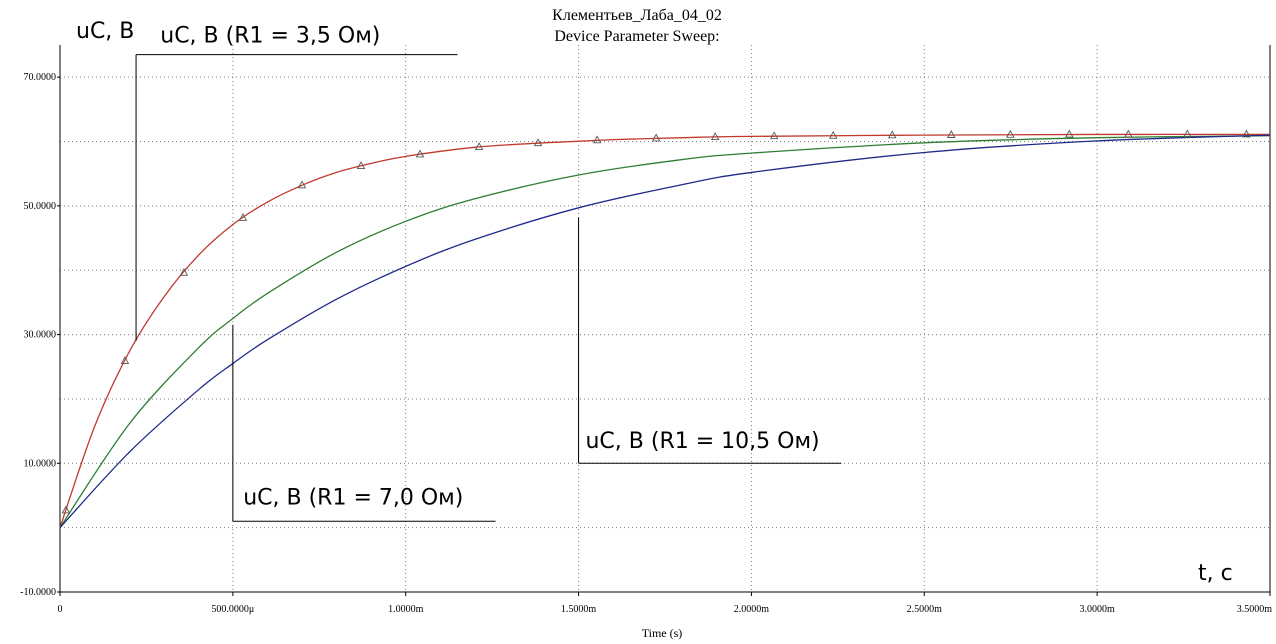  Describe the element at coordinates (105, 31) in the screenshot. I see `y-axis-label: uC, B` at that location.